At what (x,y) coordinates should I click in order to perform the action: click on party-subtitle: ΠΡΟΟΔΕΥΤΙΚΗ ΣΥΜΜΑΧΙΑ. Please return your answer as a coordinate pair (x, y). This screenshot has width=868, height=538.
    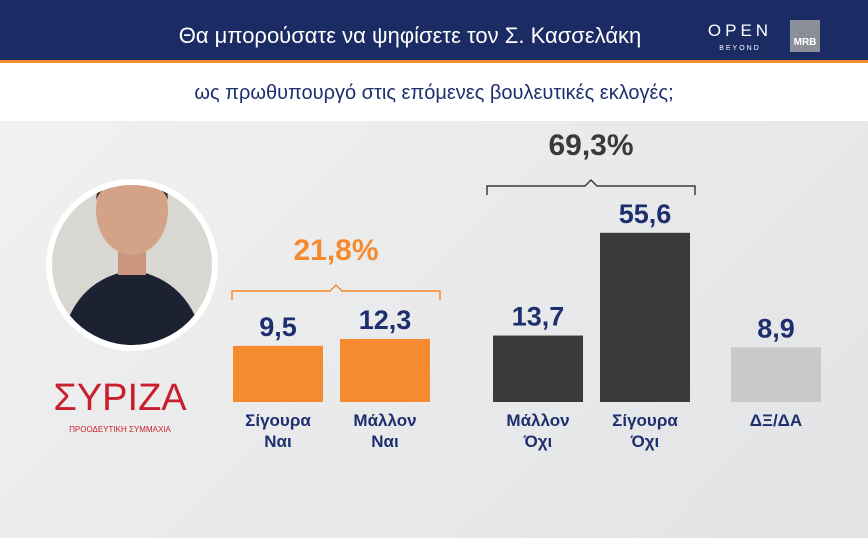
    Looking at the image, I should click on (120, 429).